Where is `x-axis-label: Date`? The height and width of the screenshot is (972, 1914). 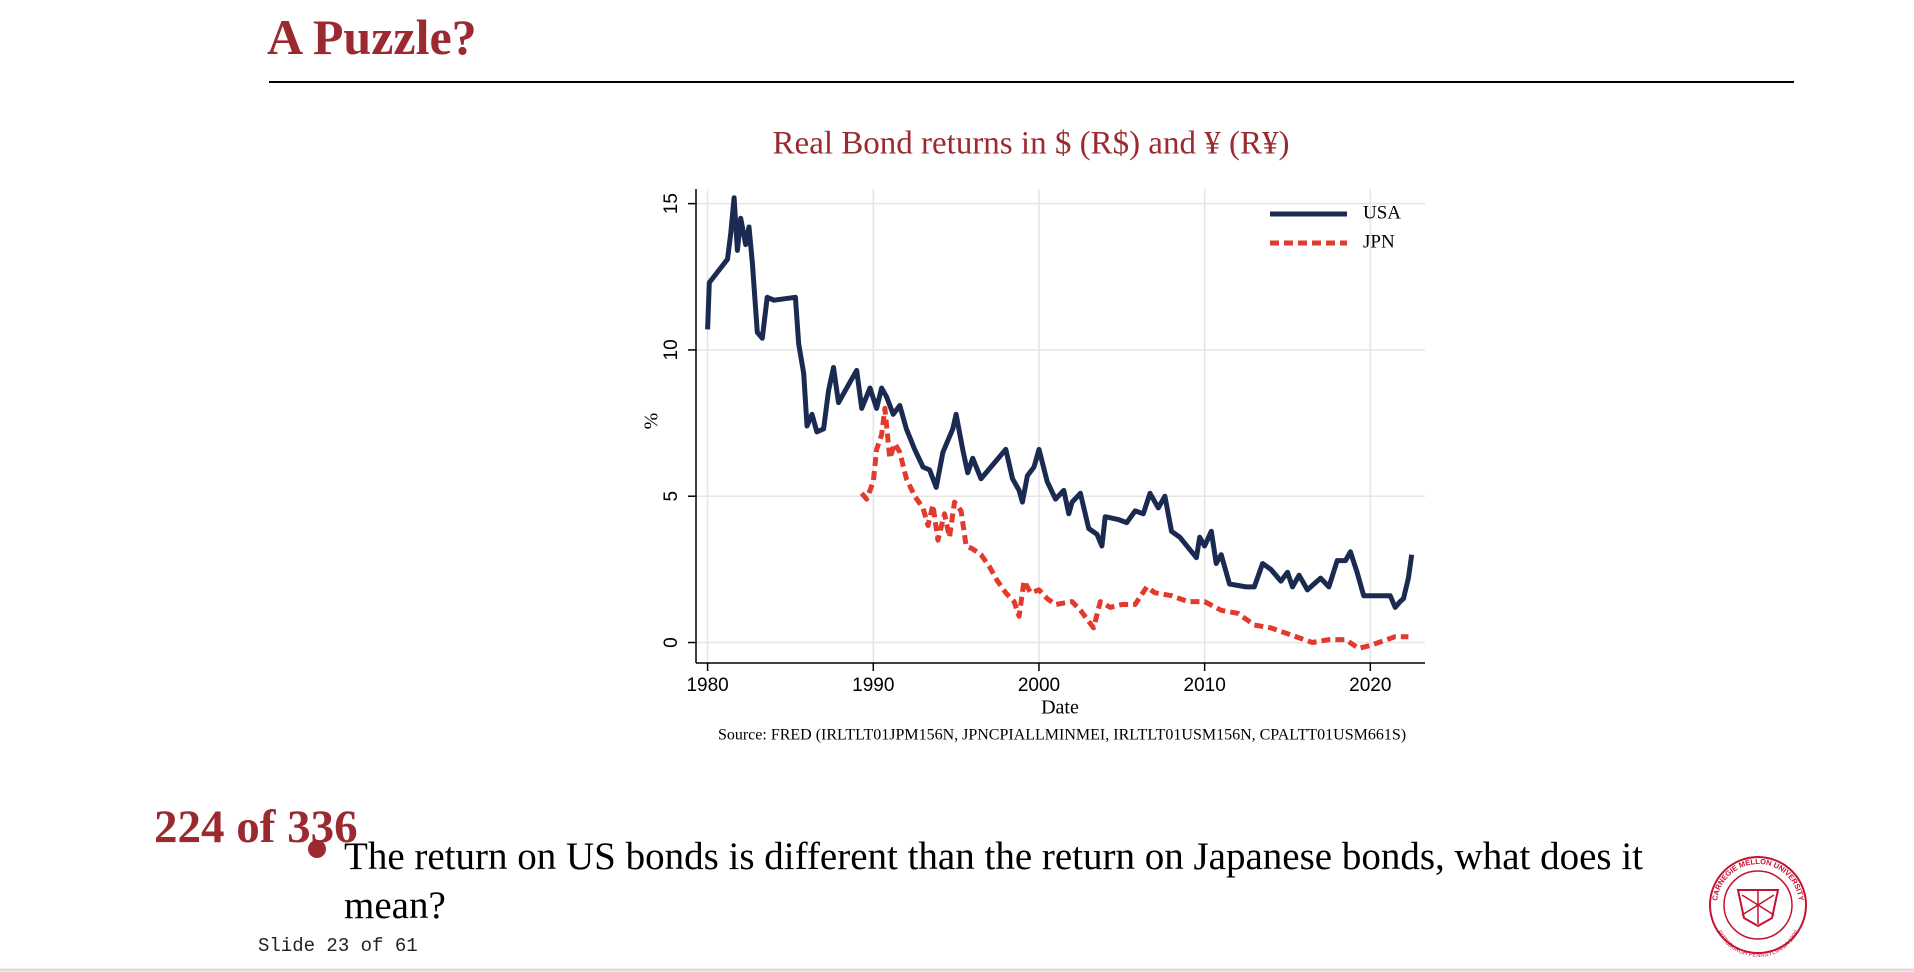
x-axis-label: Date is located at coordinates (1060, 708).